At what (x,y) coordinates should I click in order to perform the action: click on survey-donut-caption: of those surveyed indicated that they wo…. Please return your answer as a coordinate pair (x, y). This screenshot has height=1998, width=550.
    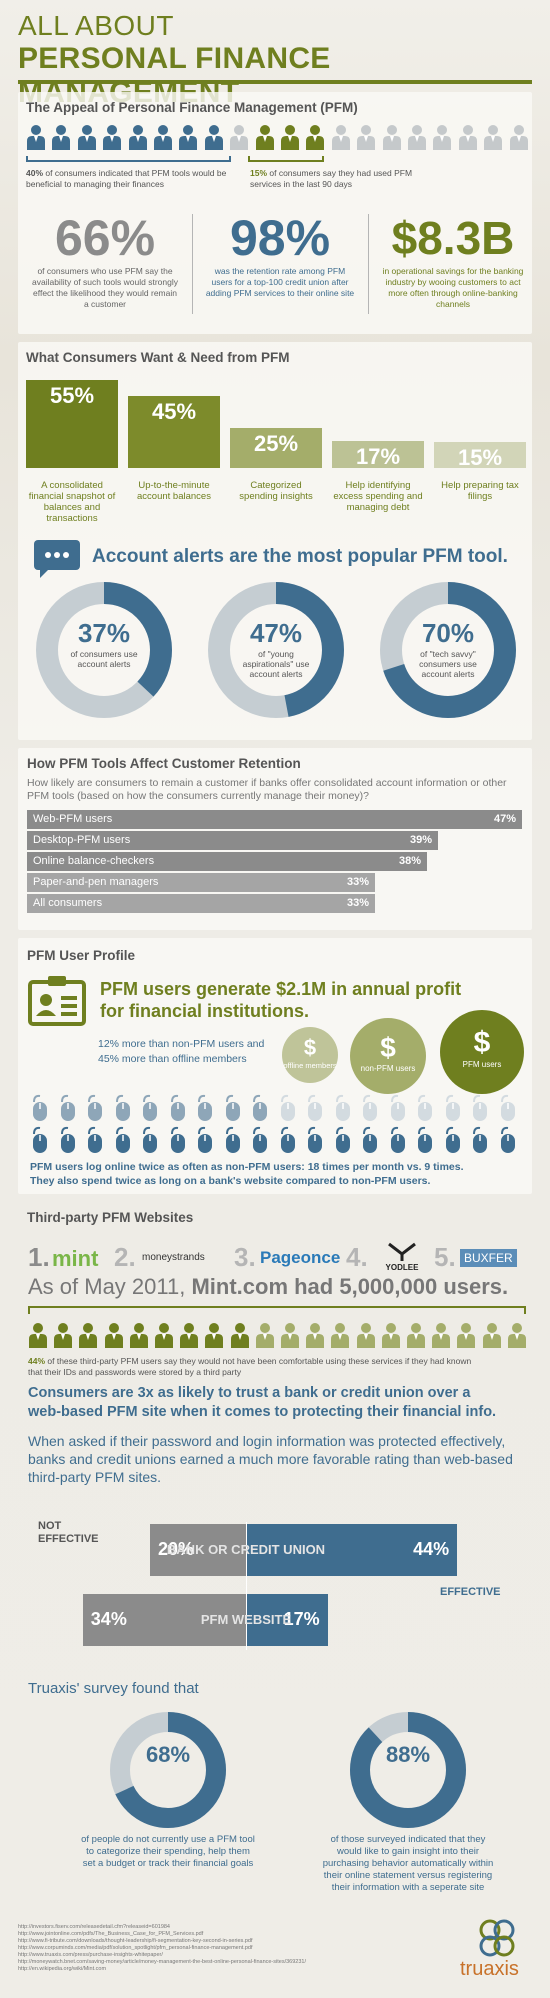
    Looking at the image, I should click on (408, 1863).